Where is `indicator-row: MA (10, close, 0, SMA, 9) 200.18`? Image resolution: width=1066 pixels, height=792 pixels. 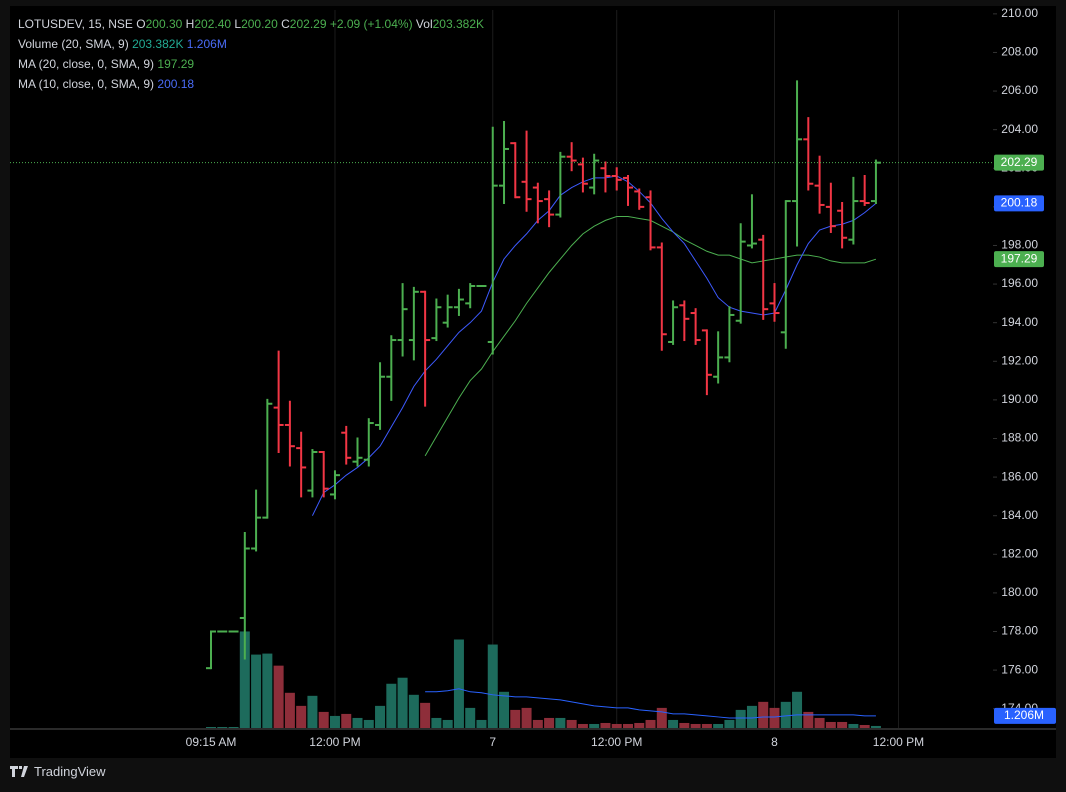 indicator-row: MA (10, close, 0, SMA, 9) 200.18 is located at coordinates (251, 84).